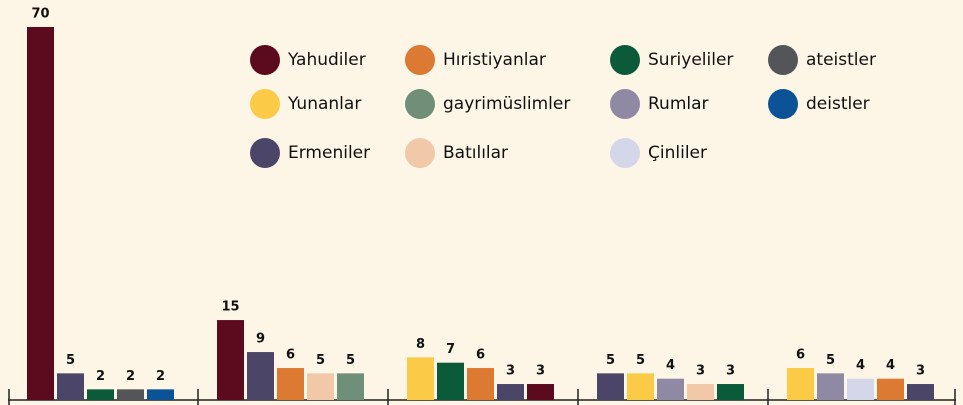 This screenshot has width=963, height=405. I want to click on legend-label: ateistler, so click(841, 60).